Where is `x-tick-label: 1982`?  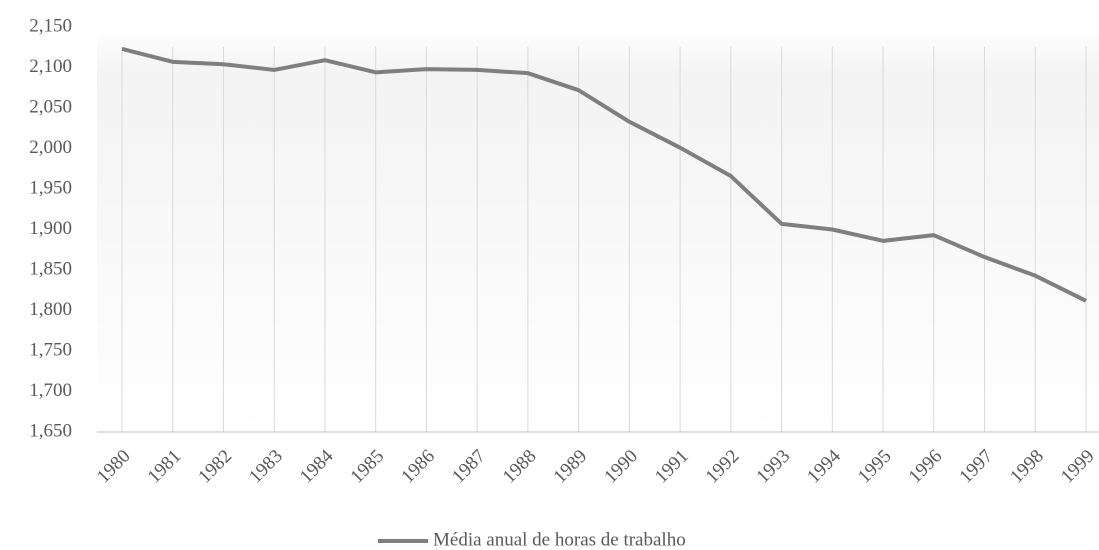 x-tick-label: 1982 is located at coordinates (215, 467).